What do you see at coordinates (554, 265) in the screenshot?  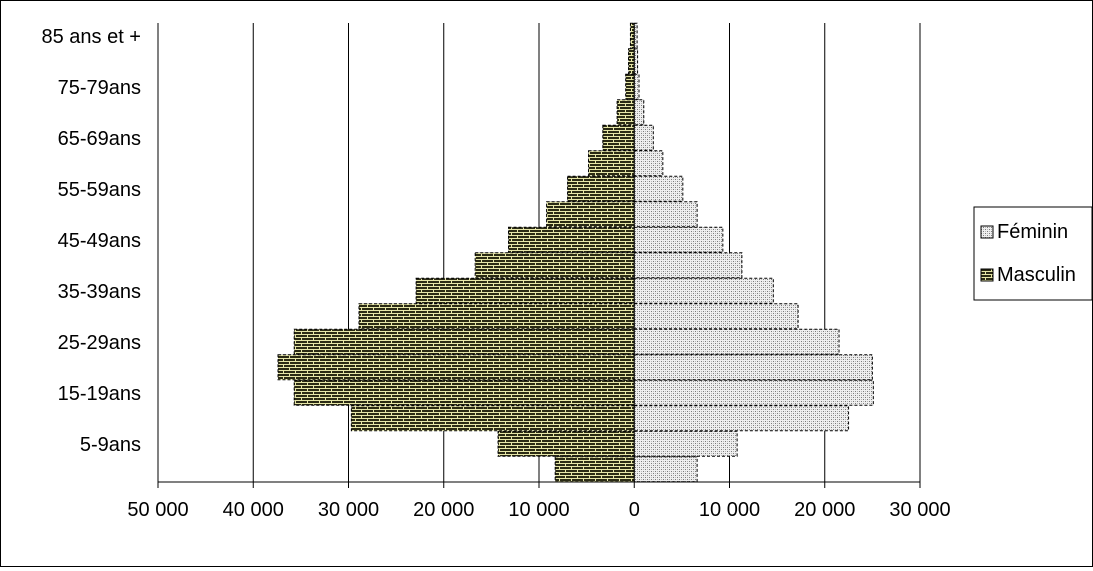 I see `bar-masculin-40-44ans` at bounding box center [554, 265].